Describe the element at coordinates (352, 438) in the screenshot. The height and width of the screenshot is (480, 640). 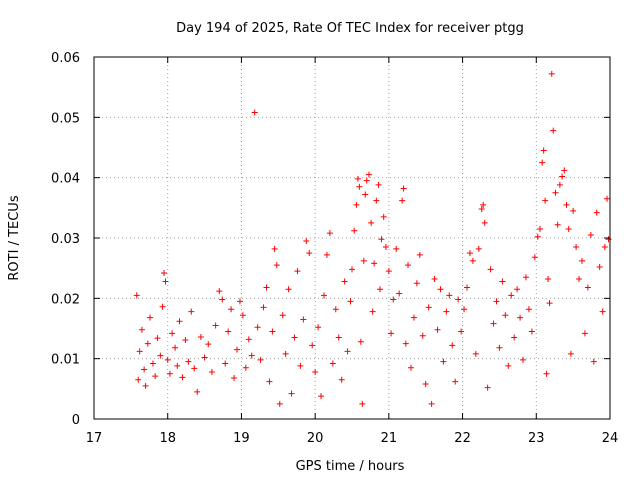
I see `x-tick-labels: 17 18 19 20 21 22 23 24` at that location.